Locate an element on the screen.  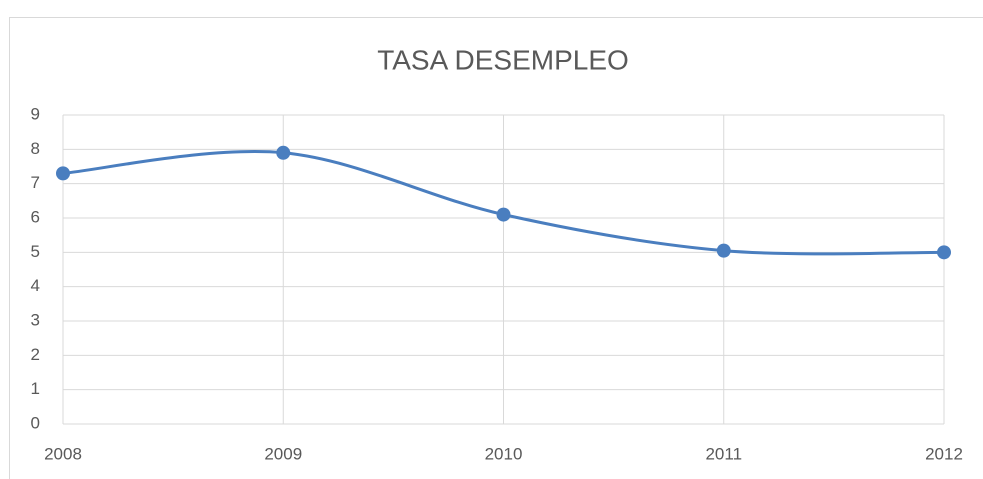
y-tick-label: 6 is located at coordinates (35, 216).